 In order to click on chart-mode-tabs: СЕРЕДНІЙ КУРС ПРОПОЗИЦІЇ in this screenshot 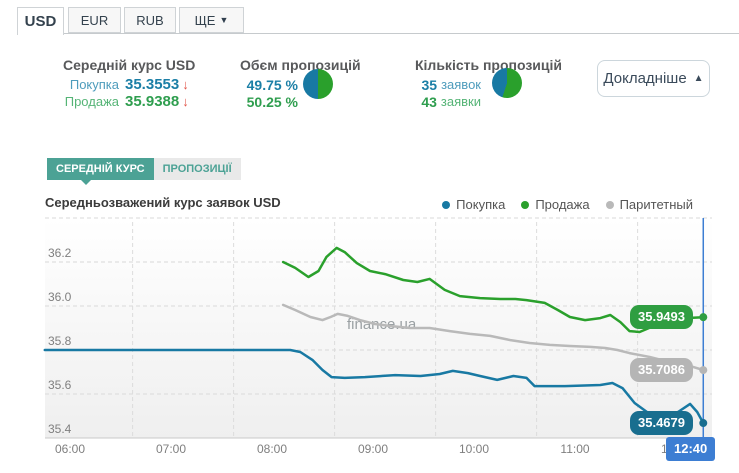, I will do `click(144, 169)`.